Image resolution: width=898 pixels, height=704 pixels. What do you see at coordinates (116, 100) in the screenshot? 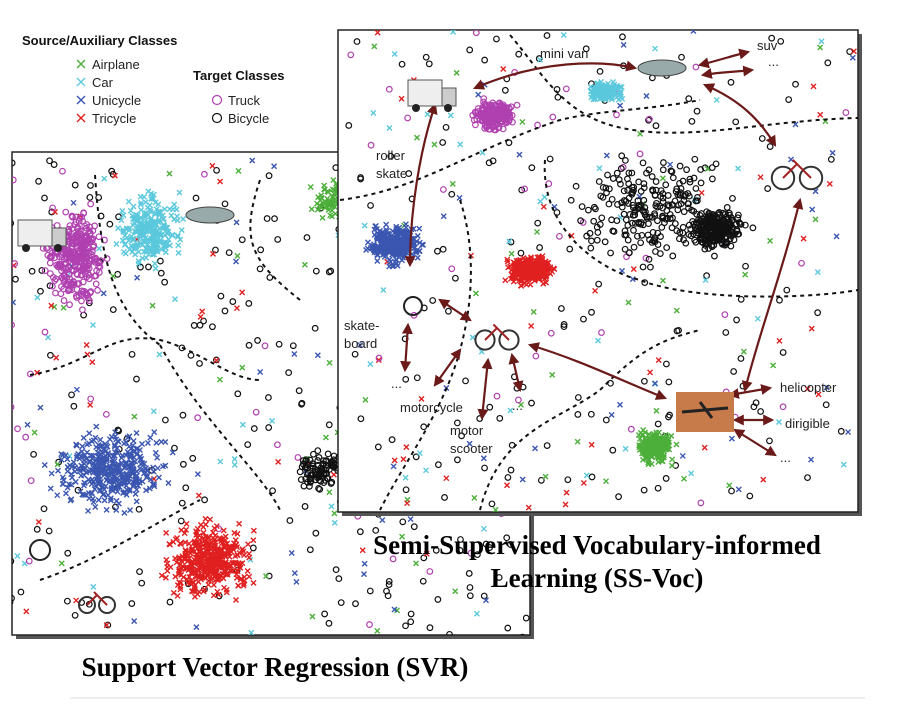
I see `legend-item: Unicycle` at bounding box center [116, 100].